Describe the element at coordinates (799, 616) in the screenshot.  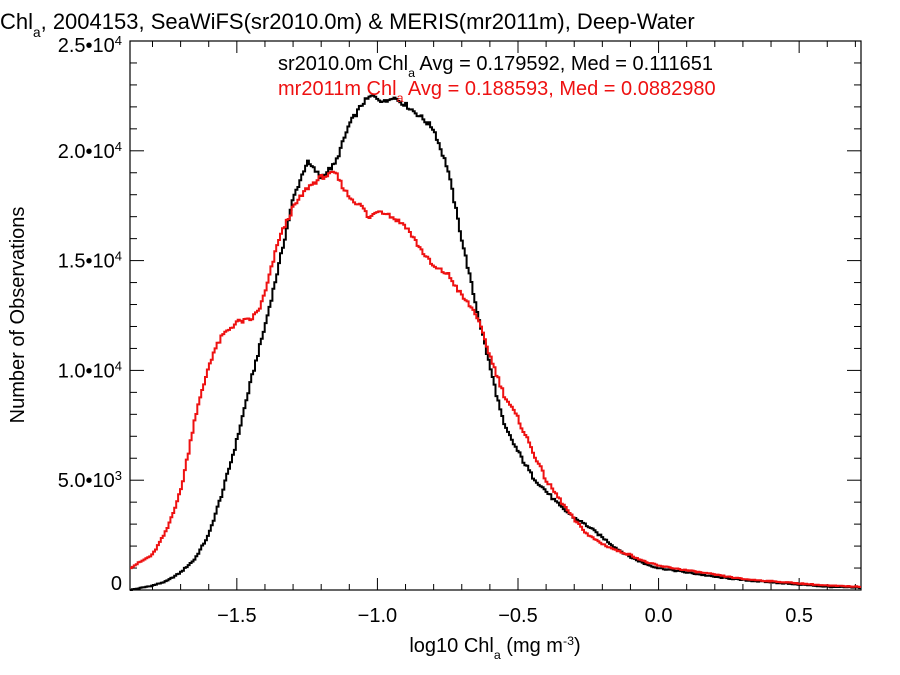
I see `x-tick-label: 0.5` at that location.